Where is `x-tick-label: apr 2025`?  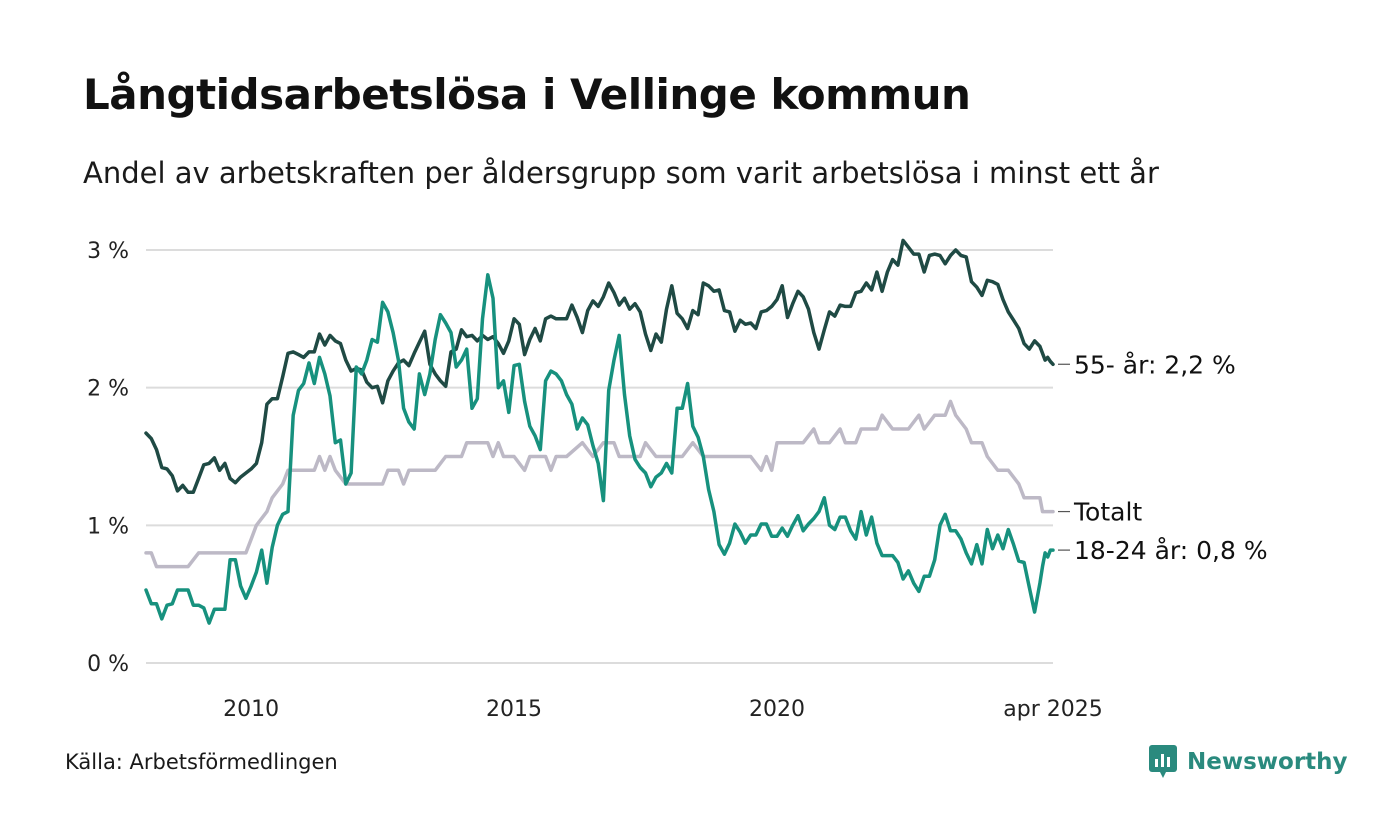 x-tick-label: apr 2025 is located at coordinates (1052, 709).